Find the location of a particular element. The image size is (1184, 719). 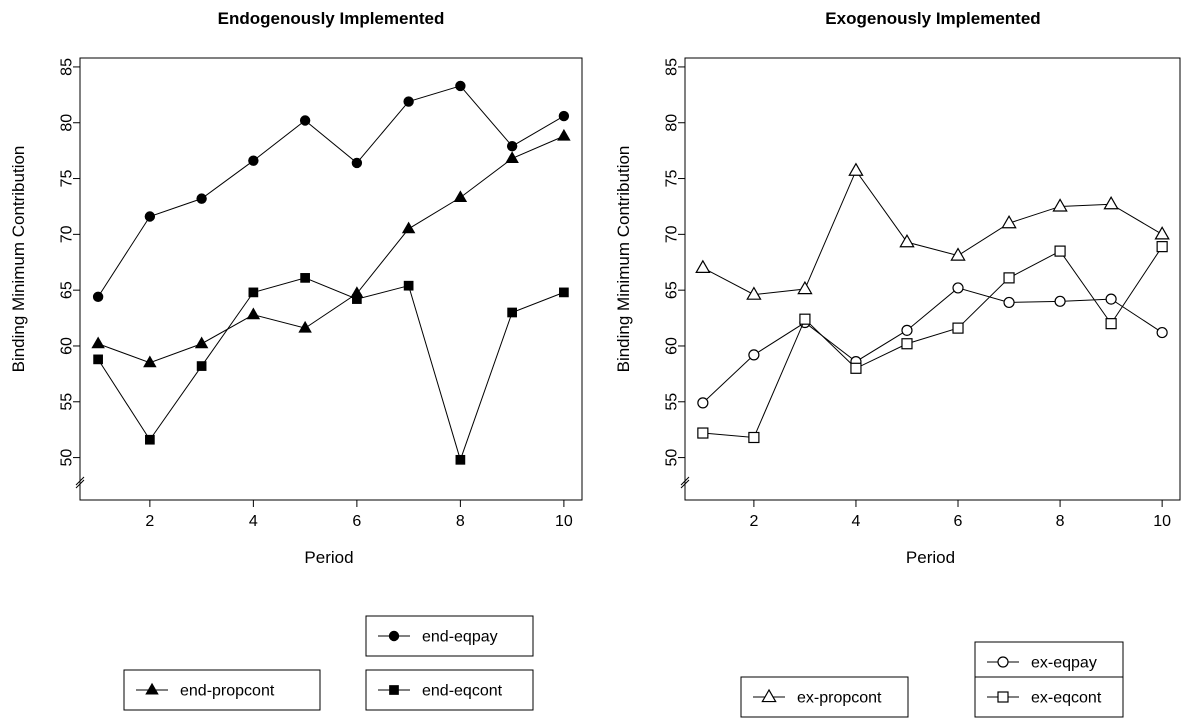

legend-label: ex-propcont is located at coordinates (839, 698).